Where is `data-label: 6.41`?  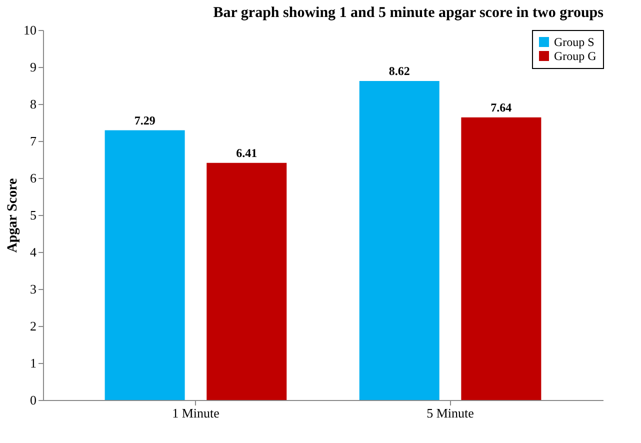
data-label: 6.41 is located at coordinates (247, 153).